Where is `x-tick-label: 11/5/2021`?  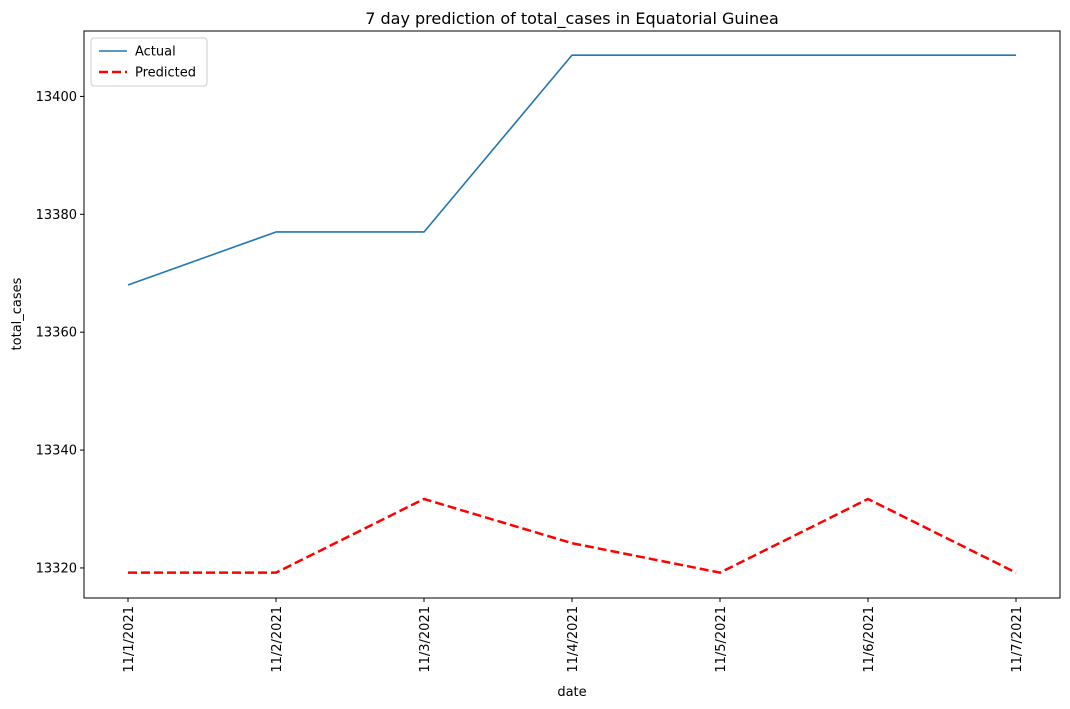
x-tick-label: 11/5/2021 is located at coordinates (721, 639).